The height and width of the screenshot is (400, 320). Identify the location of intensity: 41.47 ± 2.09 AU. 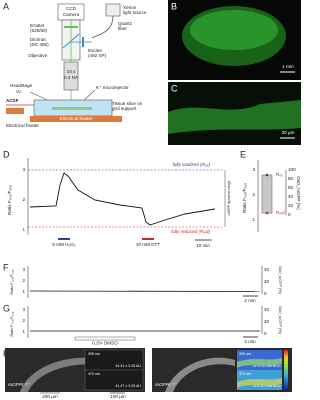
(128, 386).